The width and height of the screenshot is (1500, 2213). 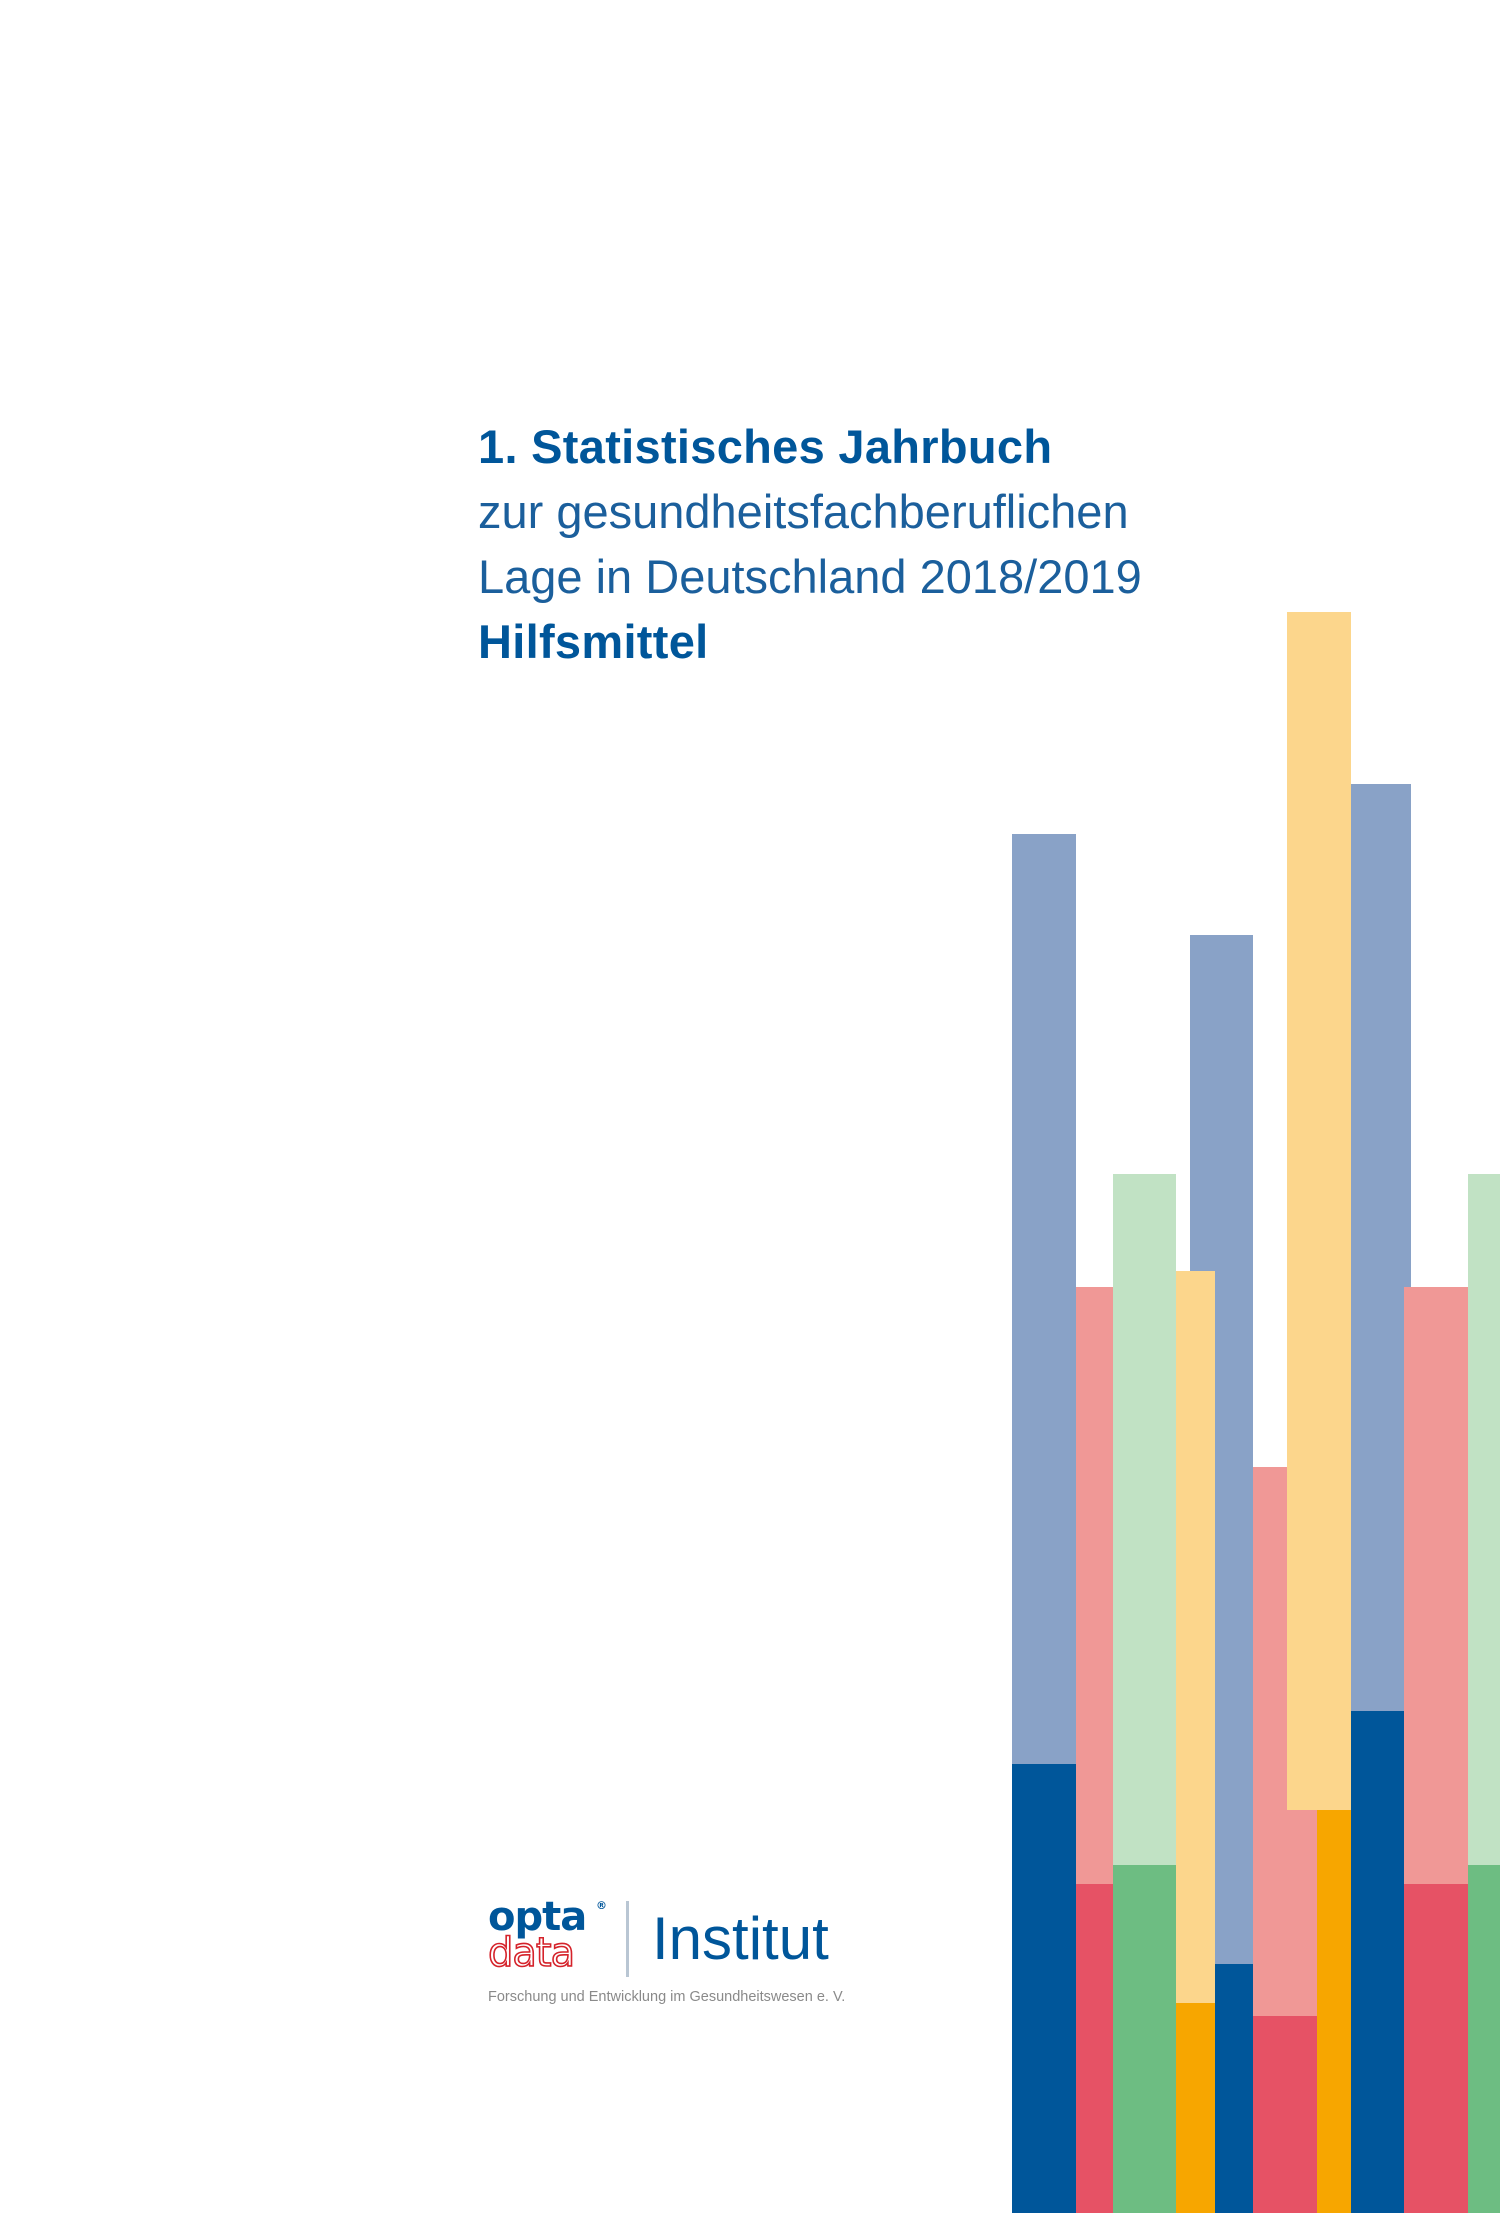 I want to click on bar-3-green, so click(x=1144, y=2039).